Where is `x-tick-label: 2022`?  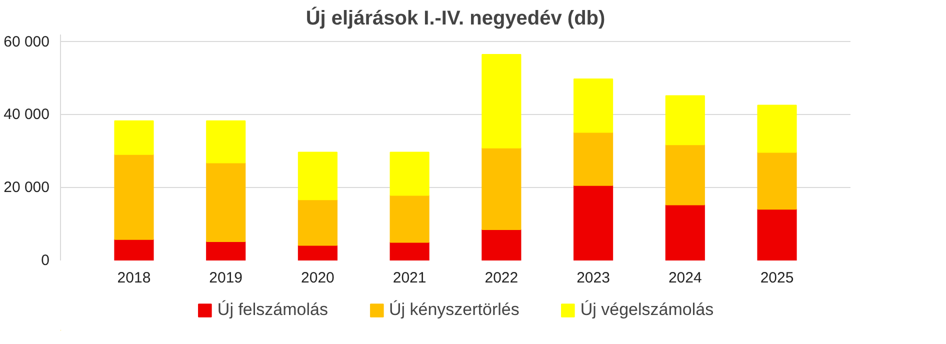
x-tick-label: 2022 is located at coordinates (501, 278).